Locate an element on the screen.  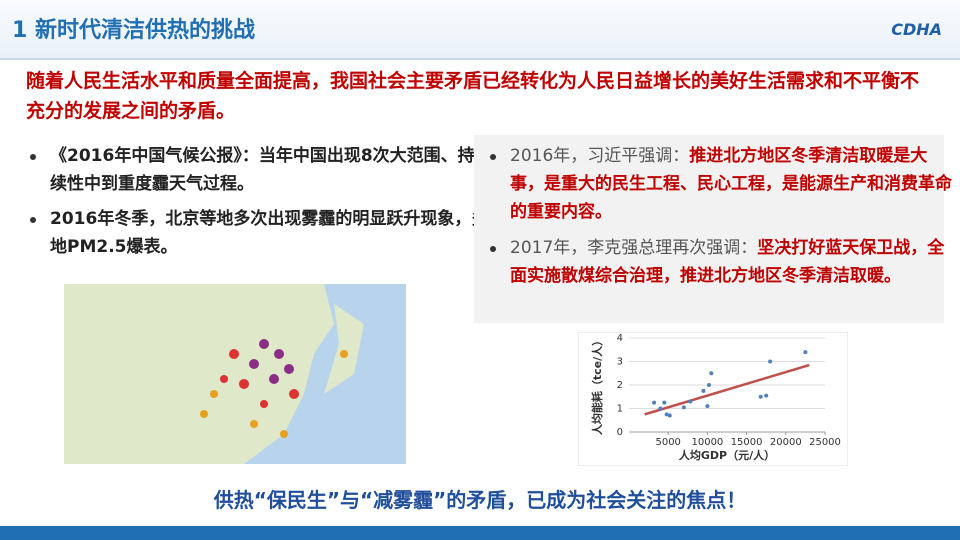
y-tick-label: 4 is located at coordinates (620, 338).